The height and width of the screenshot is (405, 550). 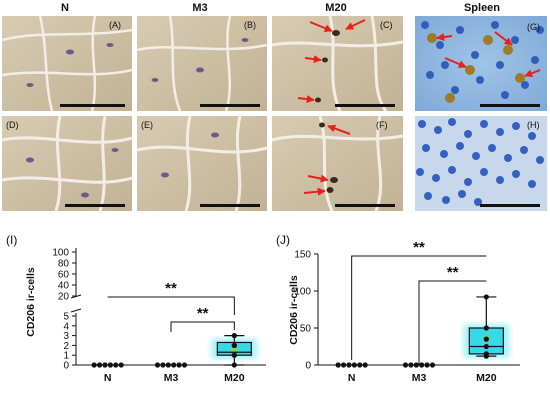 What do you see at coordinates (486, 378) in the screenshot?
I see `chart-j-category-label-m20: M20` at bounding box center [486, 378].